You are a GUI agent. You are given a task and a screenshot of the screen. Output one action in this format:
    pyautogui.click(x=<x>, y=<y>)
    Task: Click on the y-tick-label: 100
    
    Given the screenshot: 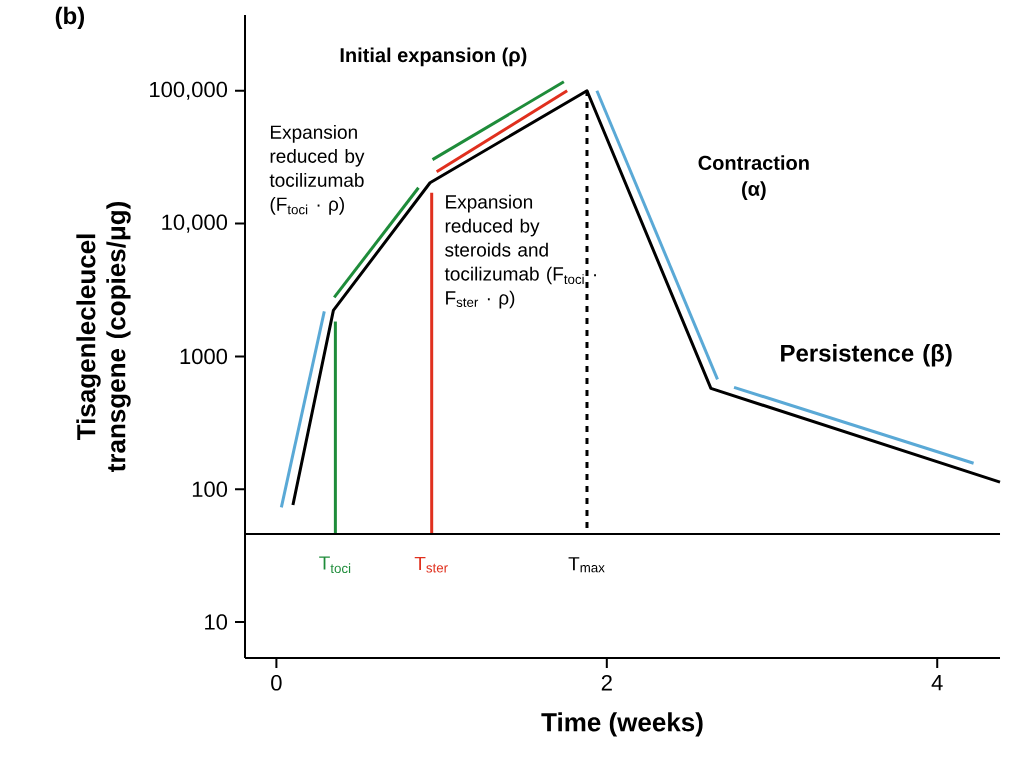 What is the action you would take?
    pyautogui.click(x=210, y=489)
    